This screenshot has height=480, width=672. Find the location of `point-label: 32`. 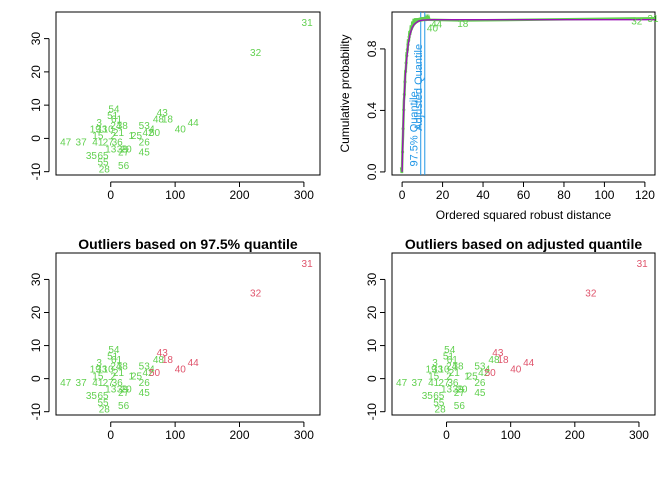

point-label: 32 is located at coordinates (256, 53).